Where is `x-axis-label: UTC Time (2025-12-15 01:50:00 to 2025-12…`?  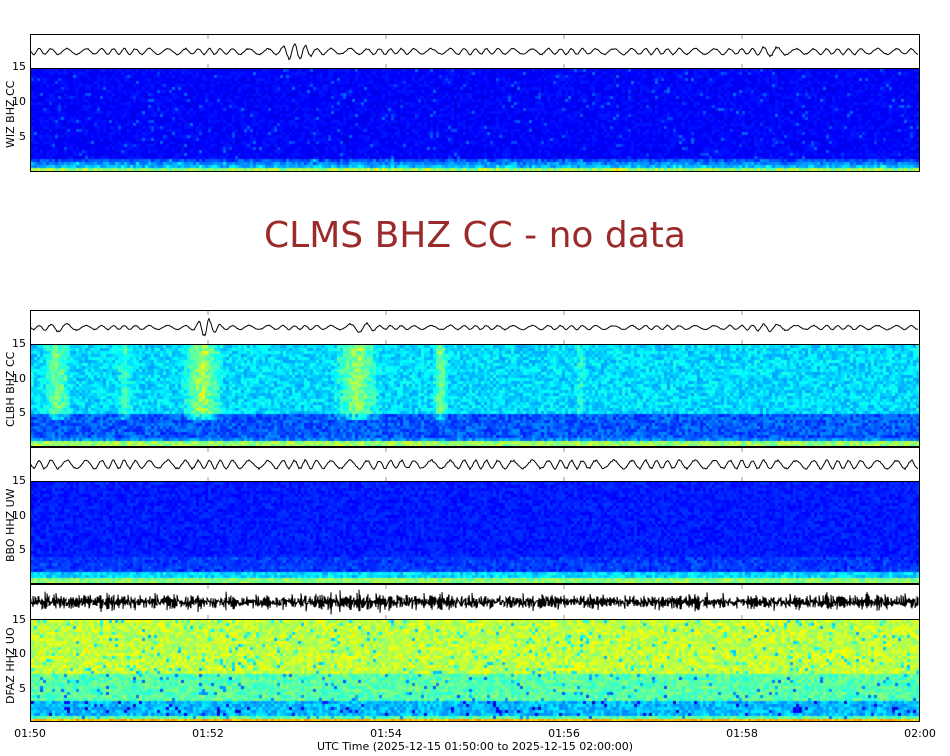 x-axis-label: UTC Time (2025-12-15 01:50:00 to 2025-12… is located at coordinates (475, 746).